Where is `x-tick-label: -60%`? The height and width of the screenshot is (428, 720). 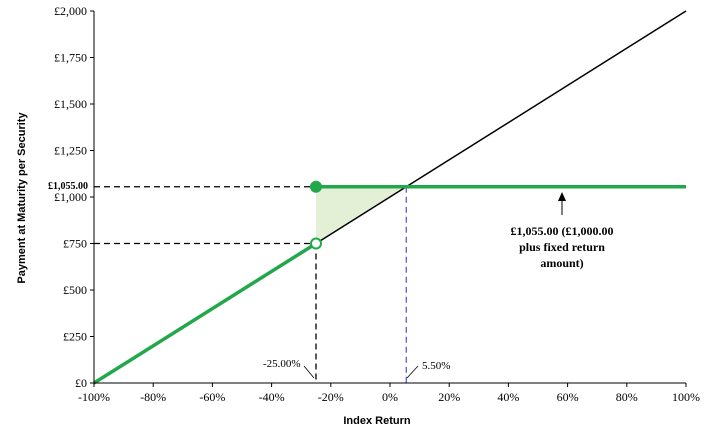 x-tick-label: -60% is located at coordinates (212, 397).